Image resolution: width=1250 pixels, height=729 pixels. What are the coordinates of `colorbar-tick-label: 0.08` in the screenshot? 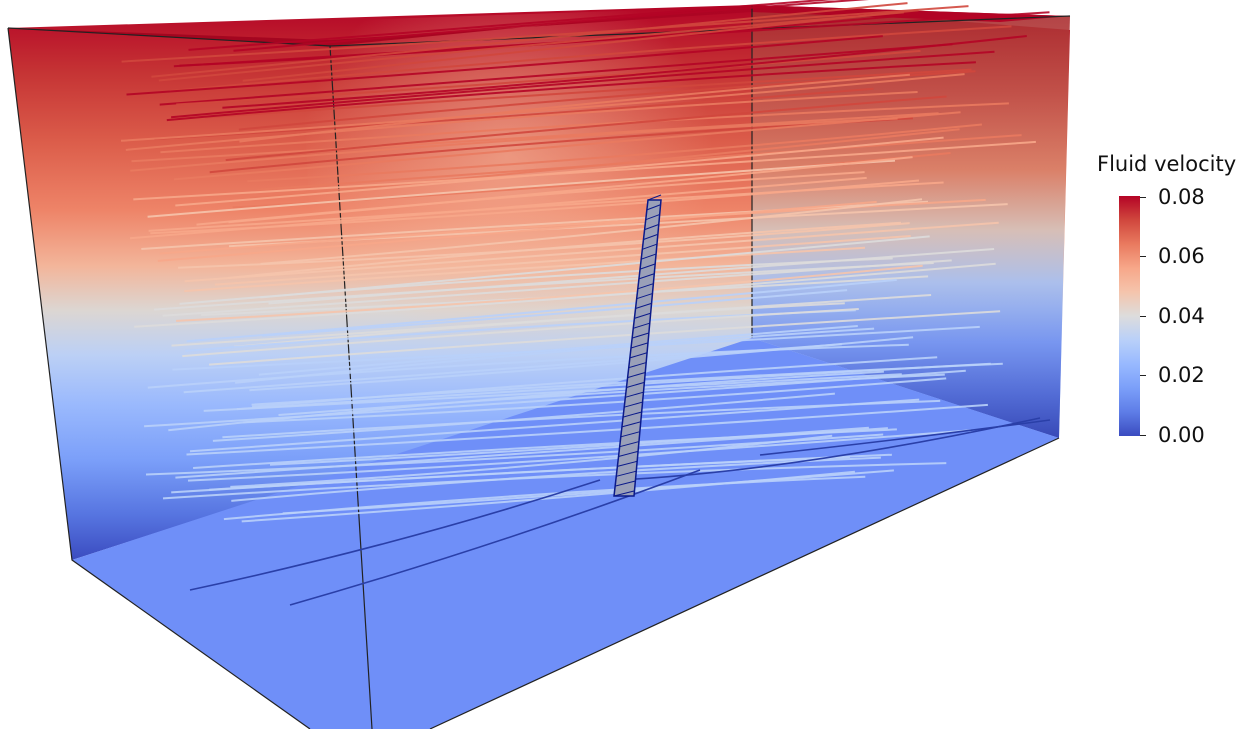 It's located at (1181, 197).